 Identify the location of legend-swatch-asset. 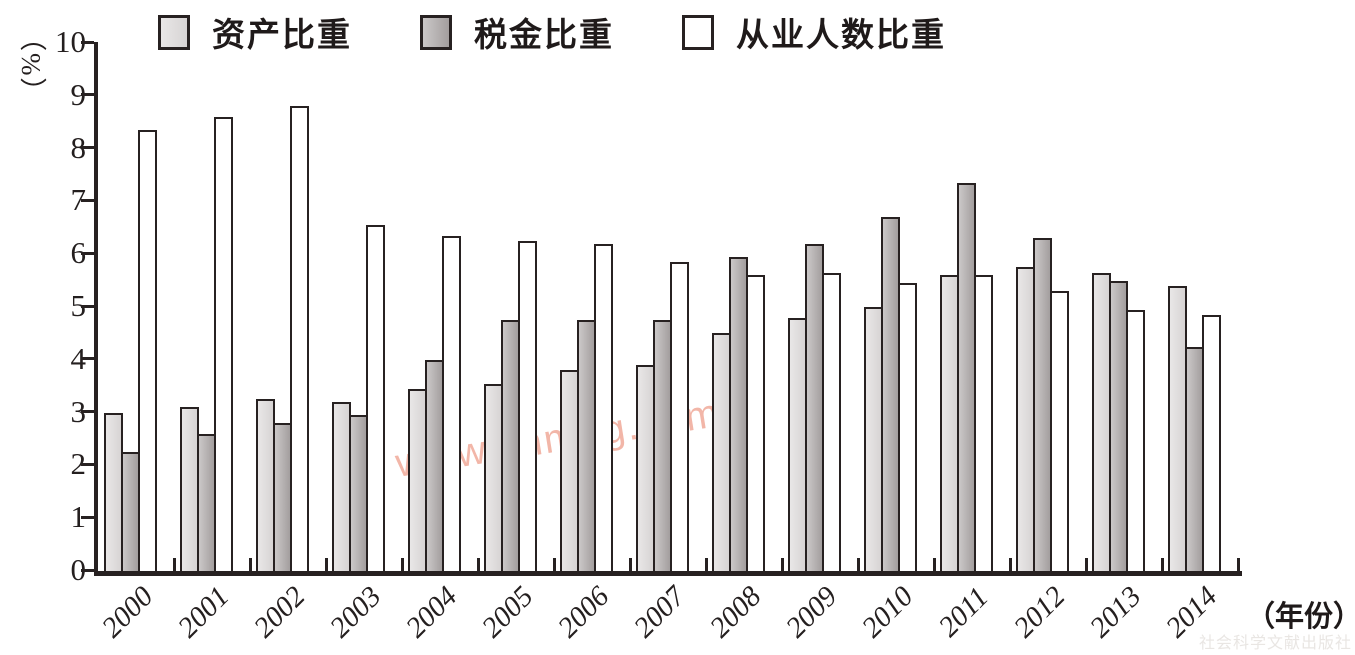
(174, 32).